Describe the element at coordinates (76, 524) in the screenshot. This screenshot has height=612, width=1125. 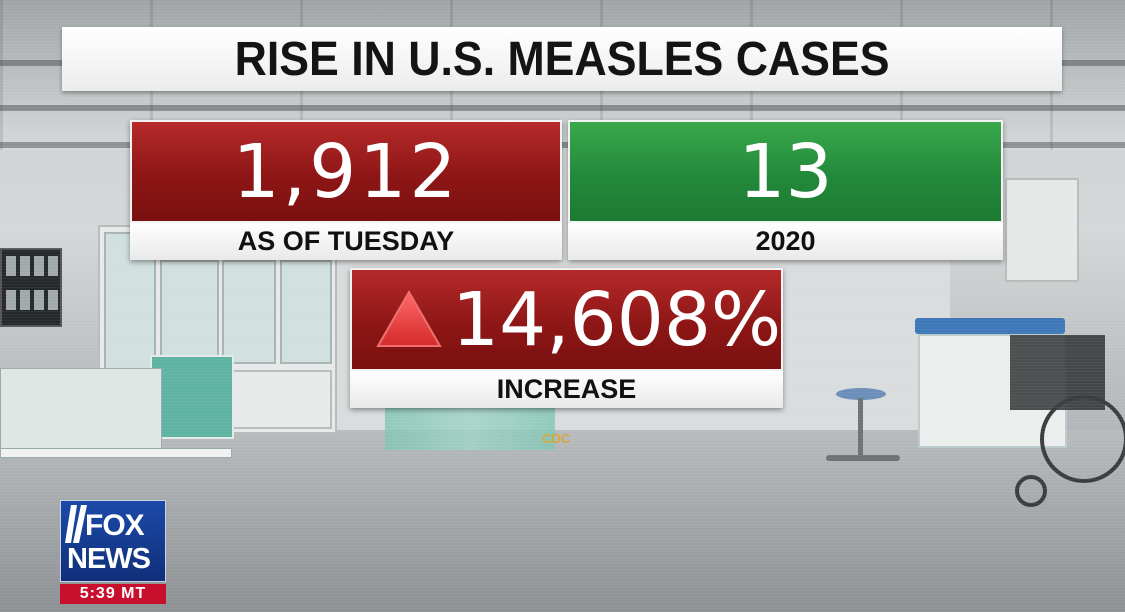
I see `searchlight-stripes-icon` at that location.